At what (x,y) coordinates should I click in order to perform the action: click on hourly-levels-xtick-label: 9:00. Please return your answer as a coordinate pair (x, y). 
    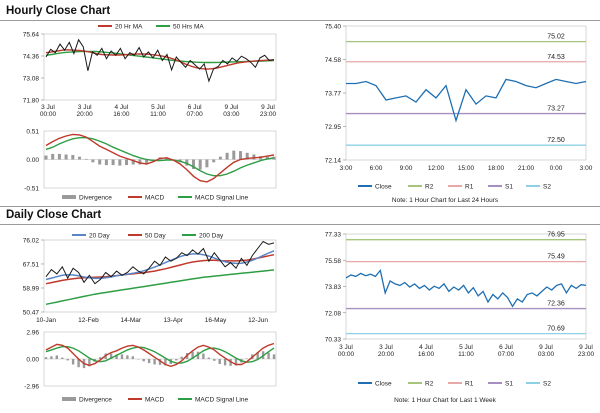
    Looking at the image, I should click on (406, 168).